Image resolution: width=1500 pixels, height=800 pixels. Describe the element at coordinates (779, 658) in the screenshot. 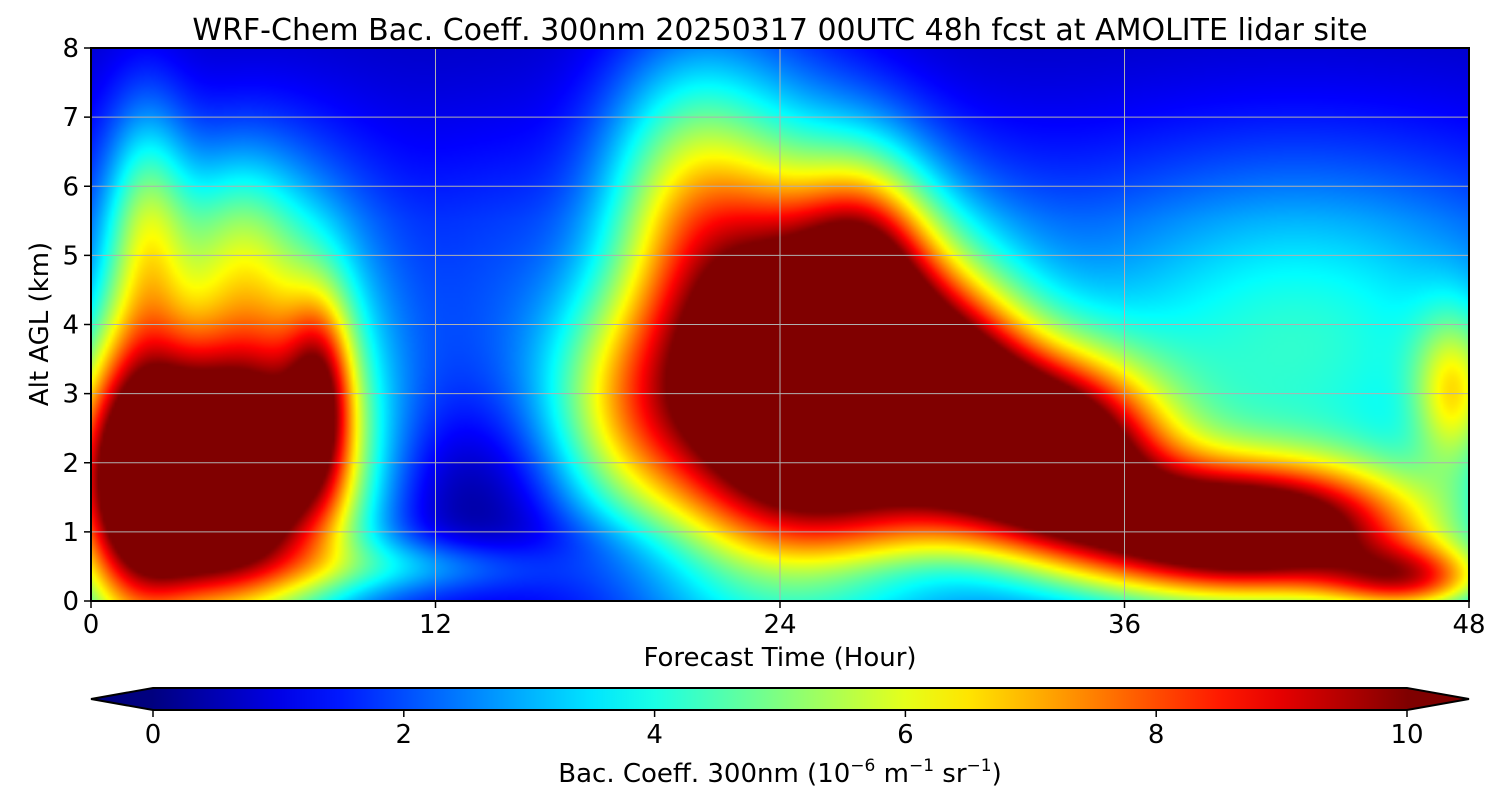

I see `x-axis-label: Forecast Time (Hour)` at that location.